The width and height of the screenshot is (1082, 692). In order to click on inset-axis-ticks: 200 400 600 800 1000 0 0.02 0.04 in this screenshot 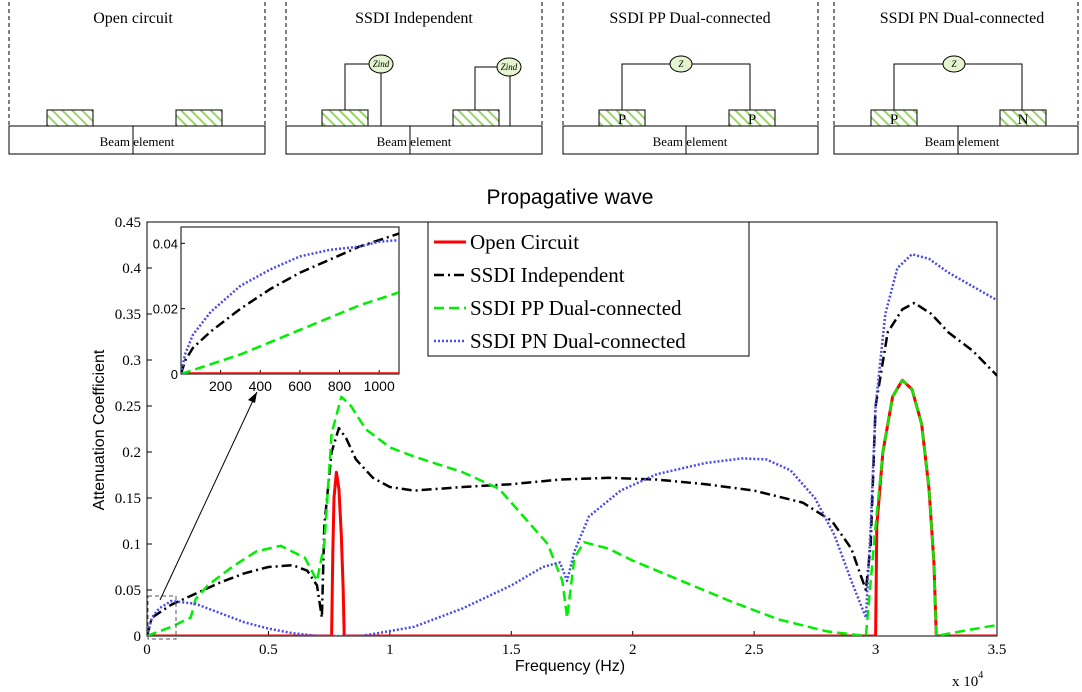, I will do `click(274, 315)`.